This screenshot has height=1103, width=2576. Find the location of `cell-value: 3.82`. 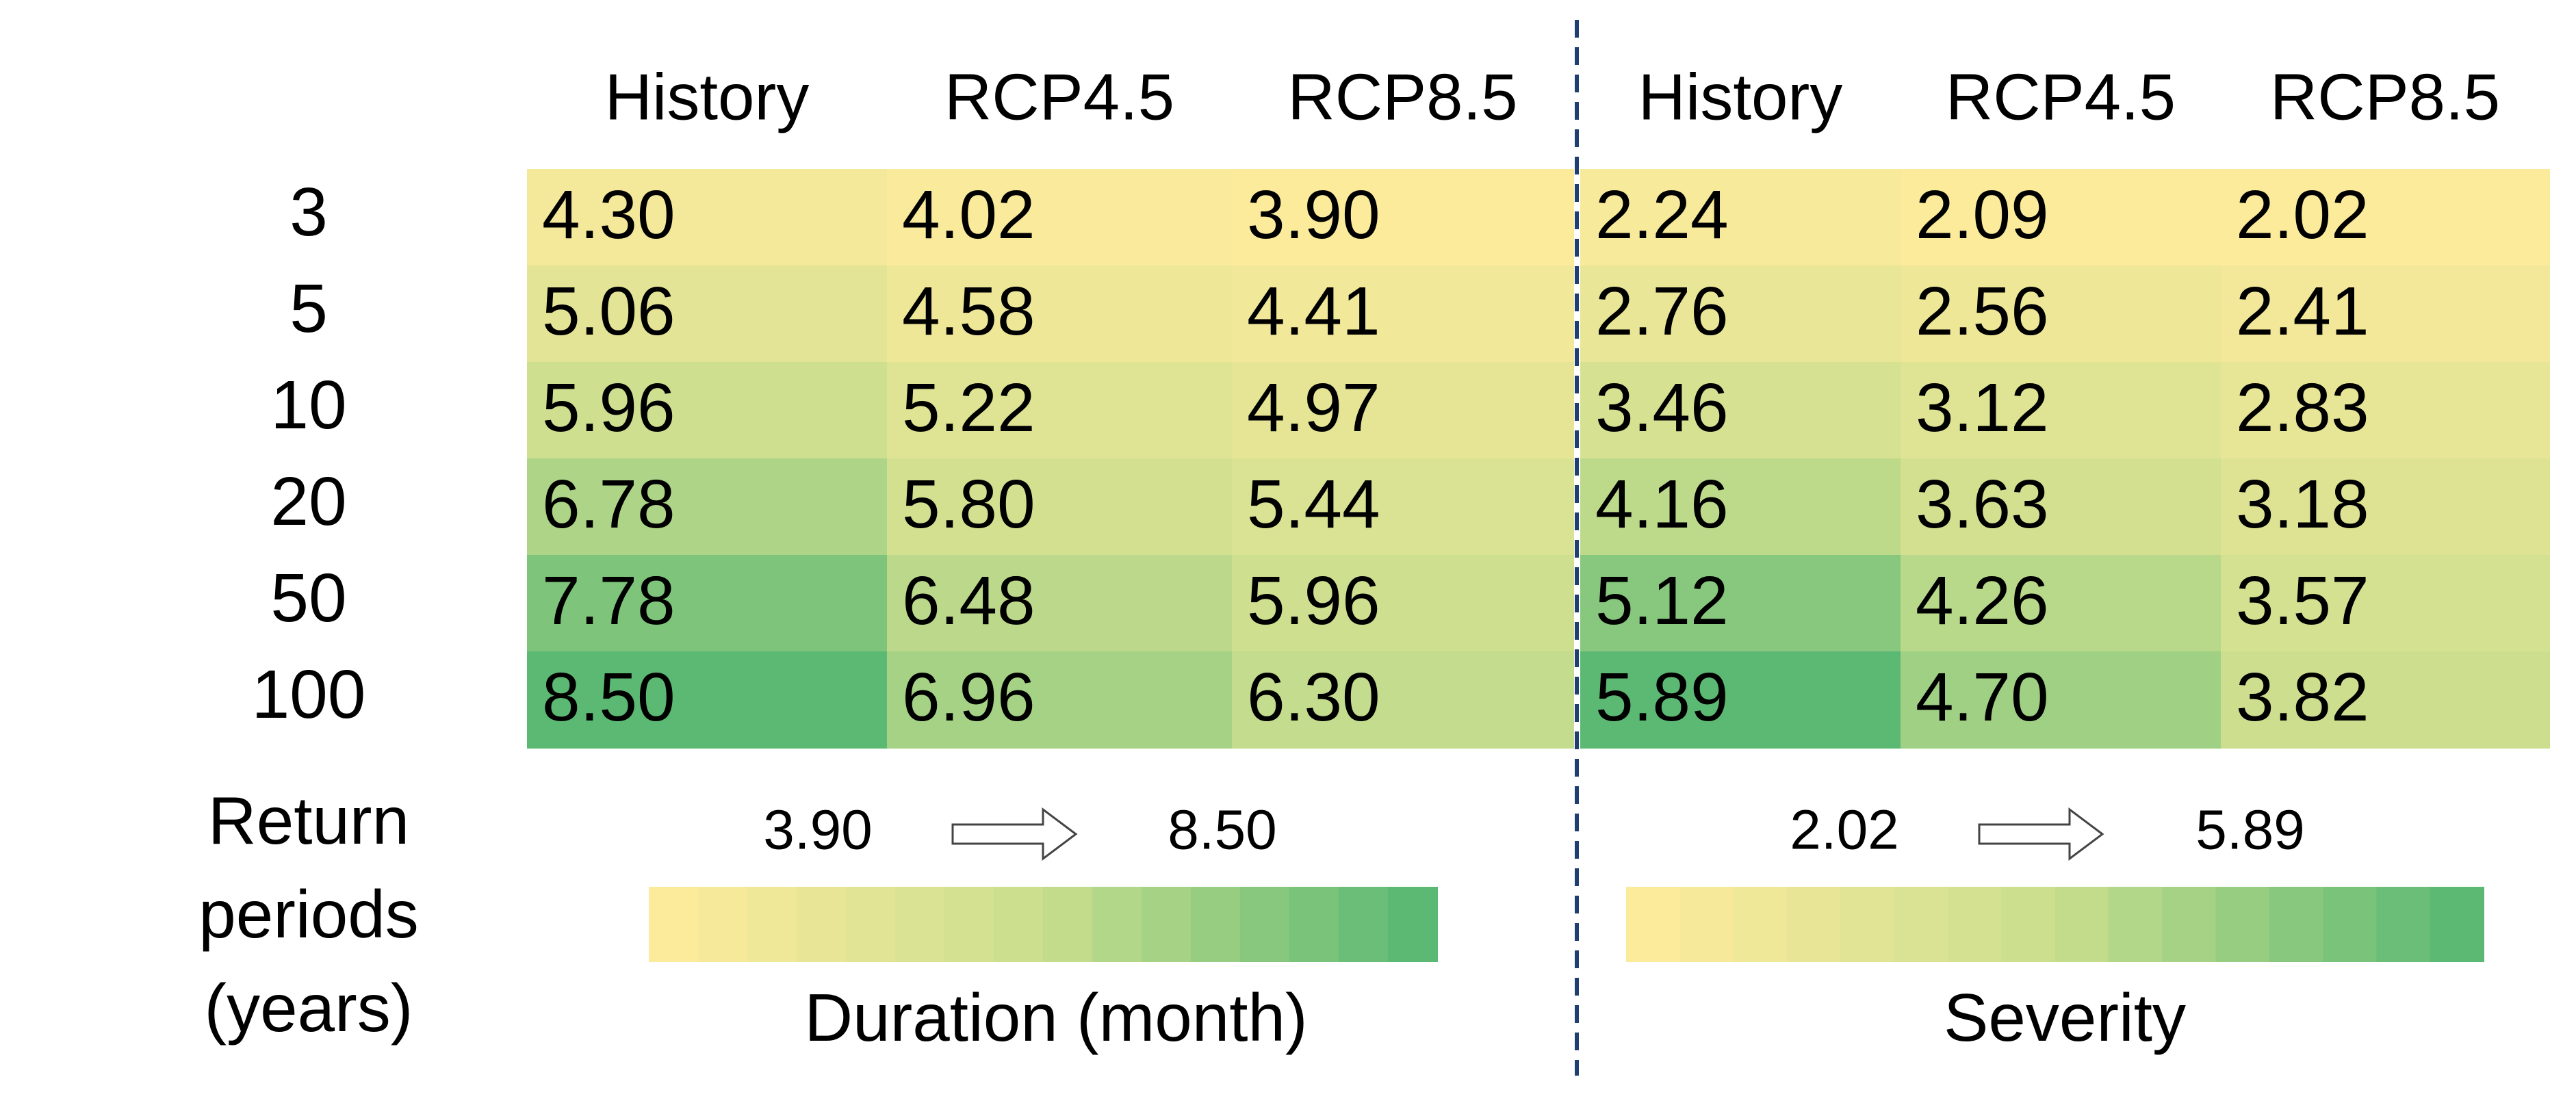

cell-value: 3.82 is located at coordinates (2302, 697).